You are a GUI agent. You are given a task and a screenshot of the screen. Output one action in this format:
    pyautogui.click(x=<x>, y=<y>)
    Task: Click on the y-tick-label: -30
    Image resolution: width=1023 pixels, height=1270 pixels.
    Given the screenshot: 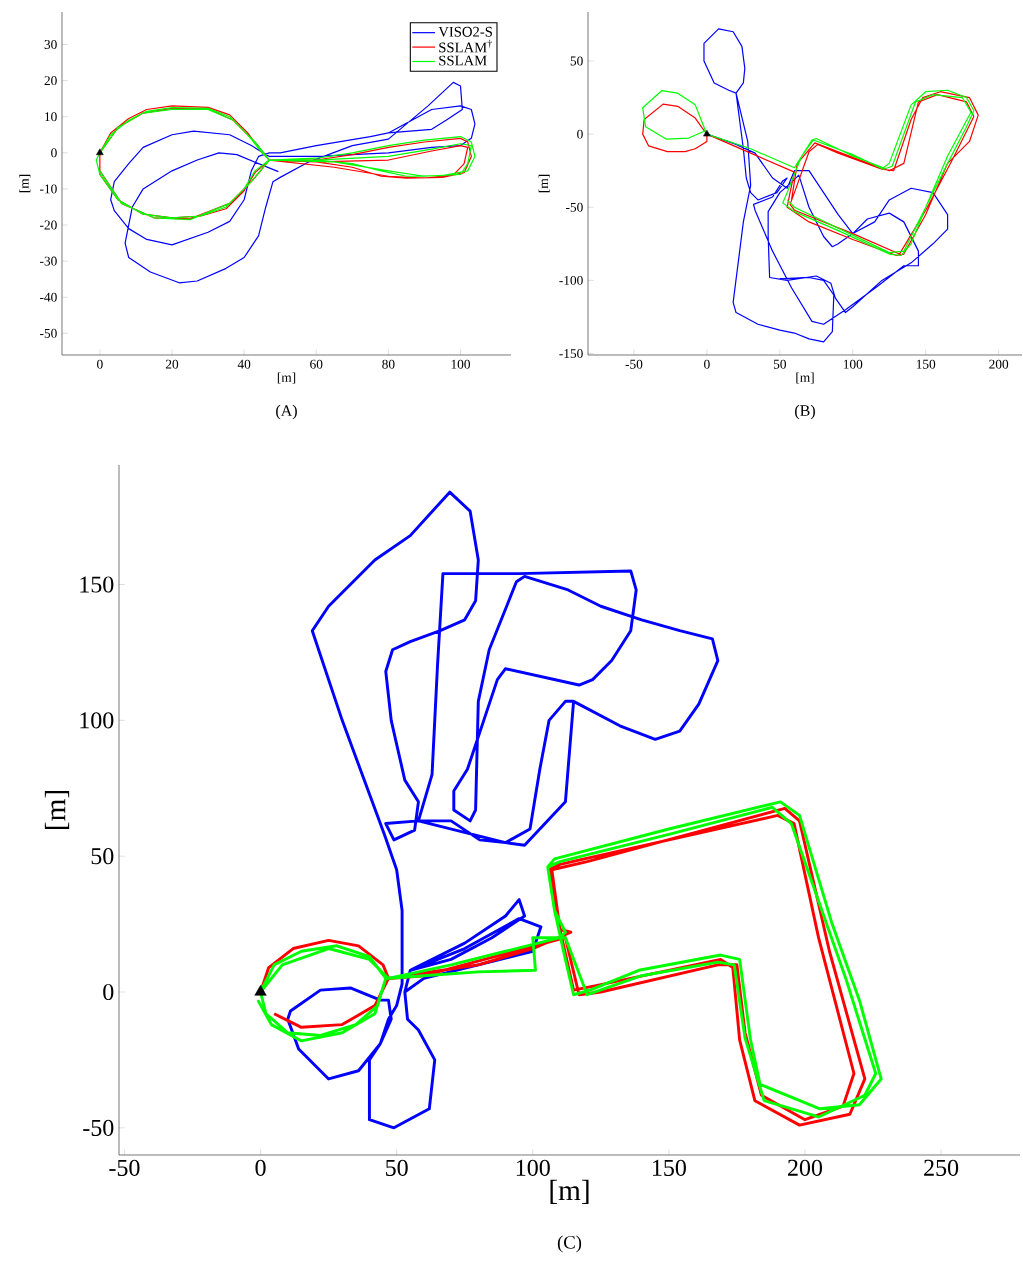 What is the action you would take?
    pyautogui.click(x=48, y=261)
    